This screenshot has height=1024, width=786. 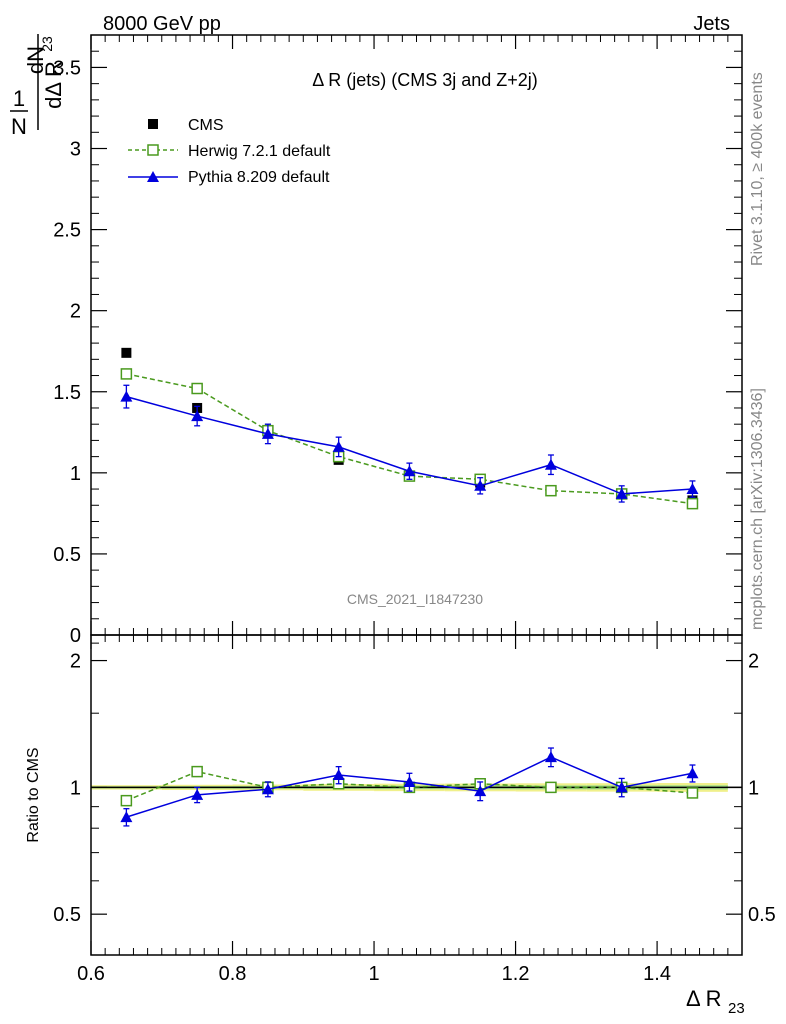 What do you see at coordinates (91, 974) in the screenshot?
I see `x-tick-label: 0.6` at bounding box center [91, 974].